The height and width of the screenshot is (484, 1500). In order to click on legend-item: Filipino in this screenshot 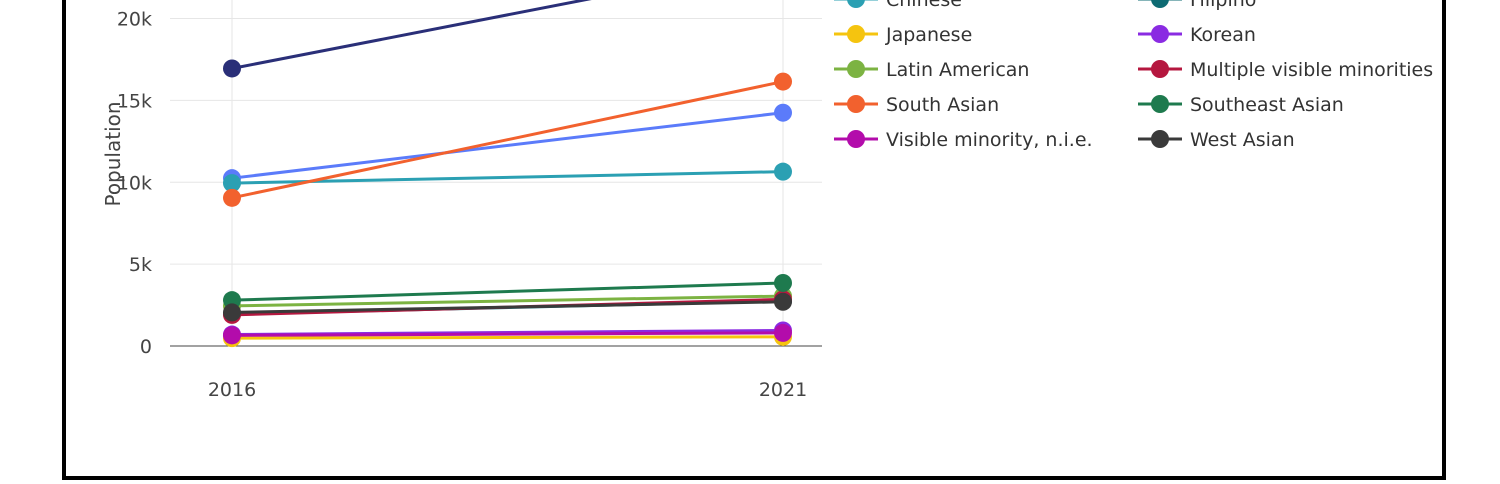, I will do `click(1197, 5)`.